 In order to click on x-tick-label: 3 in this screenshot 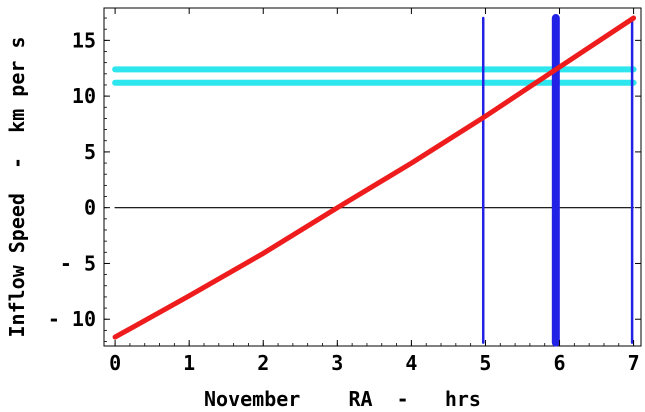, I will do `click(337, 363)`.